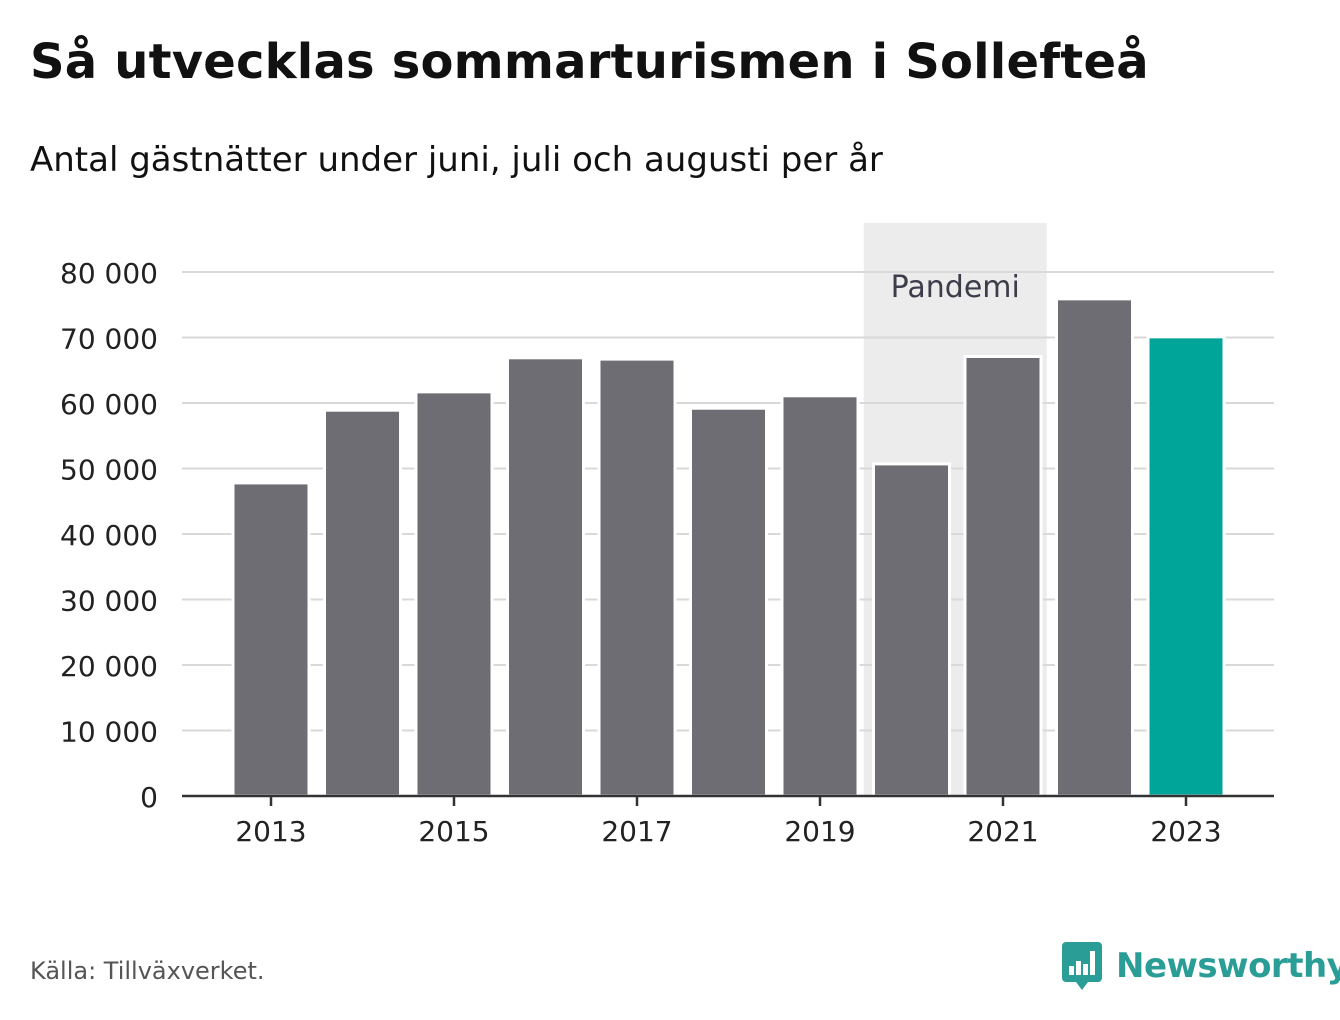 Image resolution: width=1340 pixels, height=1020 pixels. Describe the element at coordinates (589, 62) in the screenshot. I see `chart-title: Så utvecklas sommarturismen i Sollefteå` at that location.